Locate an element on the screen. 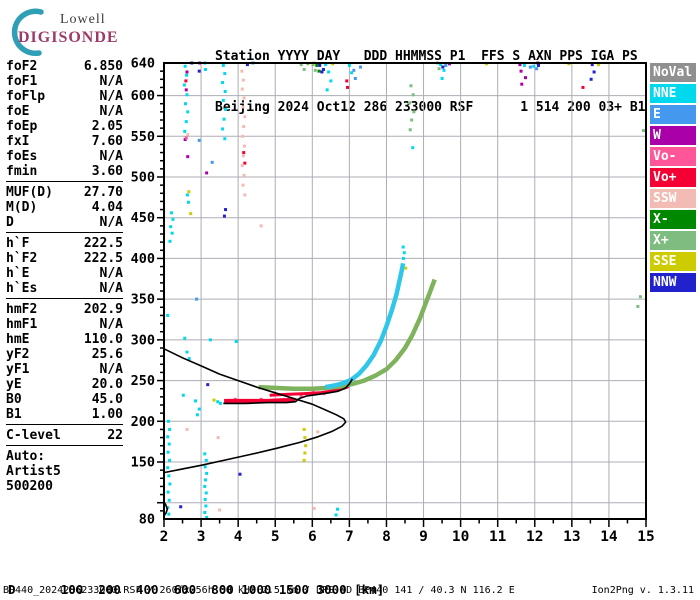 This screenshot has width=700, height=600. svg-text: 640 is located at coordinates (143, 64).